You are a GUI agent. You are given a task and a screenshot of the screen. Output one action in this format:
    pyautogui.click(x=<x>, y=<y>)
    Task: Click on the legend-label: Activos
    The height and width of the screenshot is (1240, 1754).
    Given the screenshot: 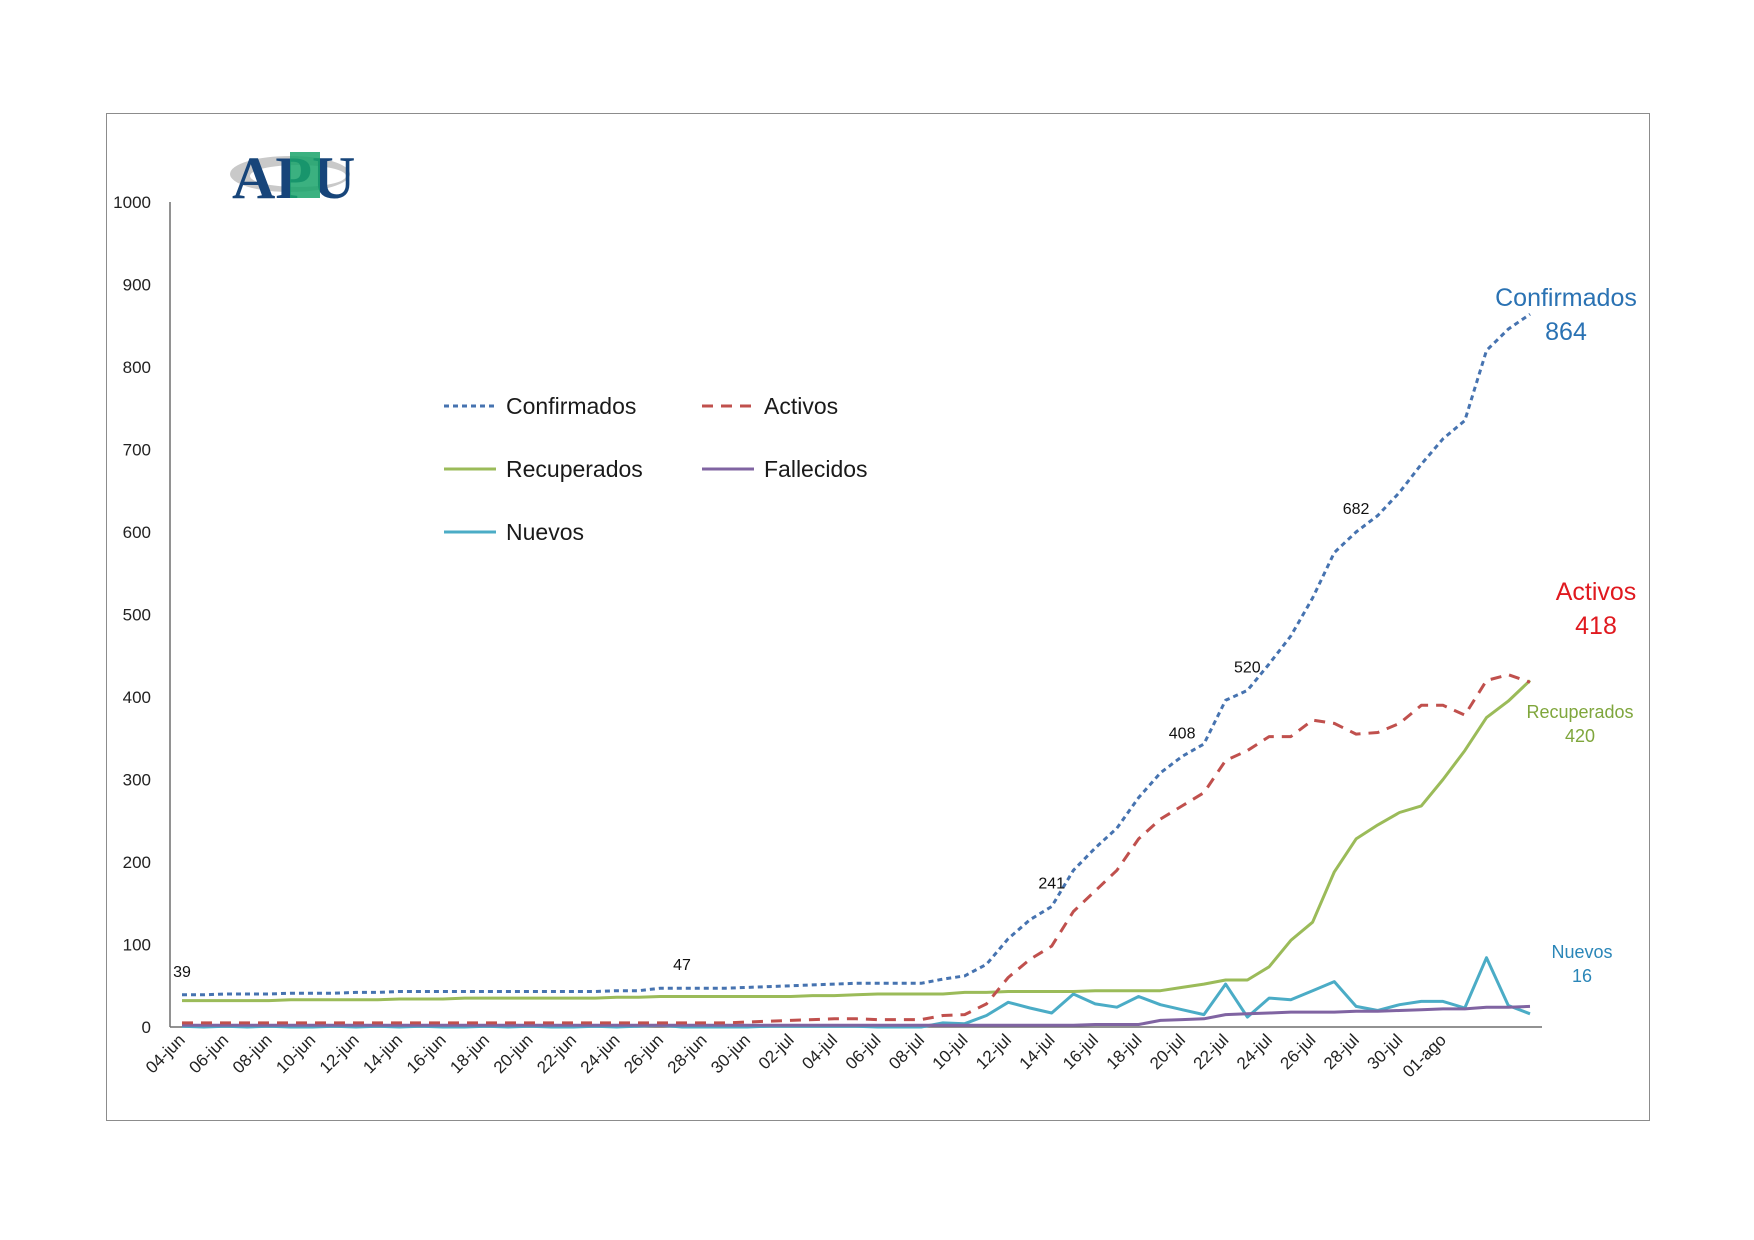 What is the action you would take?
    pyautogui.click(x=801, y=405)
    